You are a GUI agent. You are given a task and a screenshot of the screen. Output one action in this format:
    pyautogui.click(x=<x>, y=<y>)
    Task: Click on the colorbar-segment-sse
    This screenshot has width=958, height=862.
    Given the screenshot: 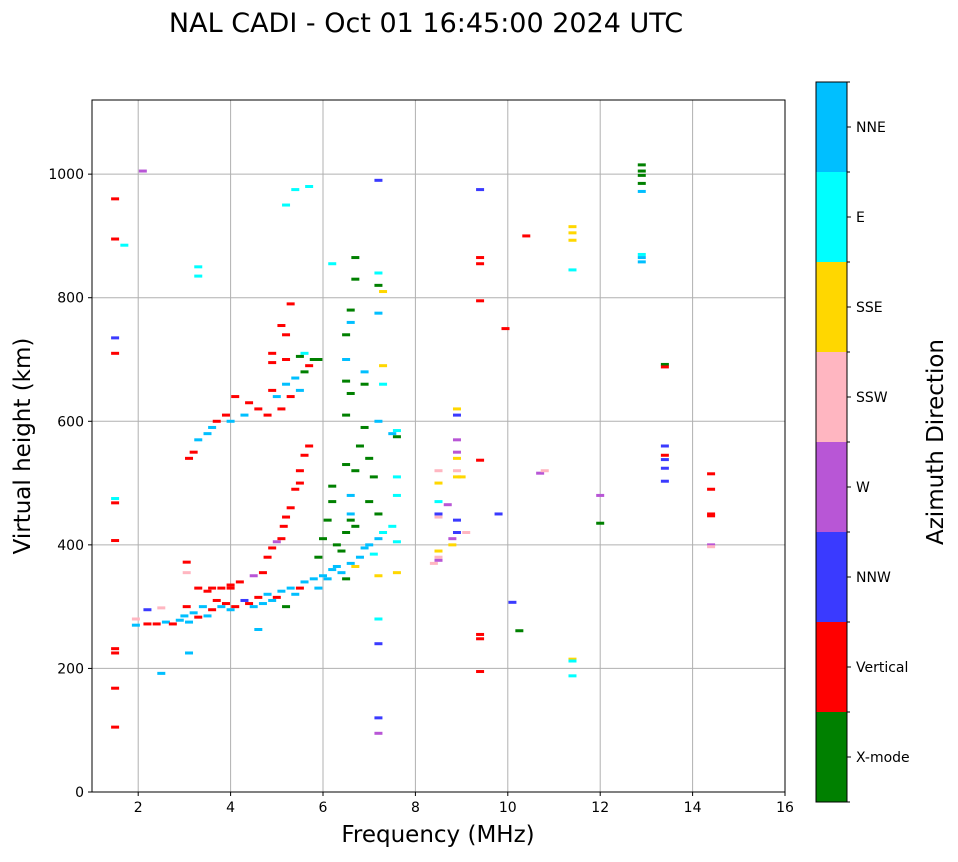 What is the action you would take?
    pyautogui.click(x=831, y=307)
    